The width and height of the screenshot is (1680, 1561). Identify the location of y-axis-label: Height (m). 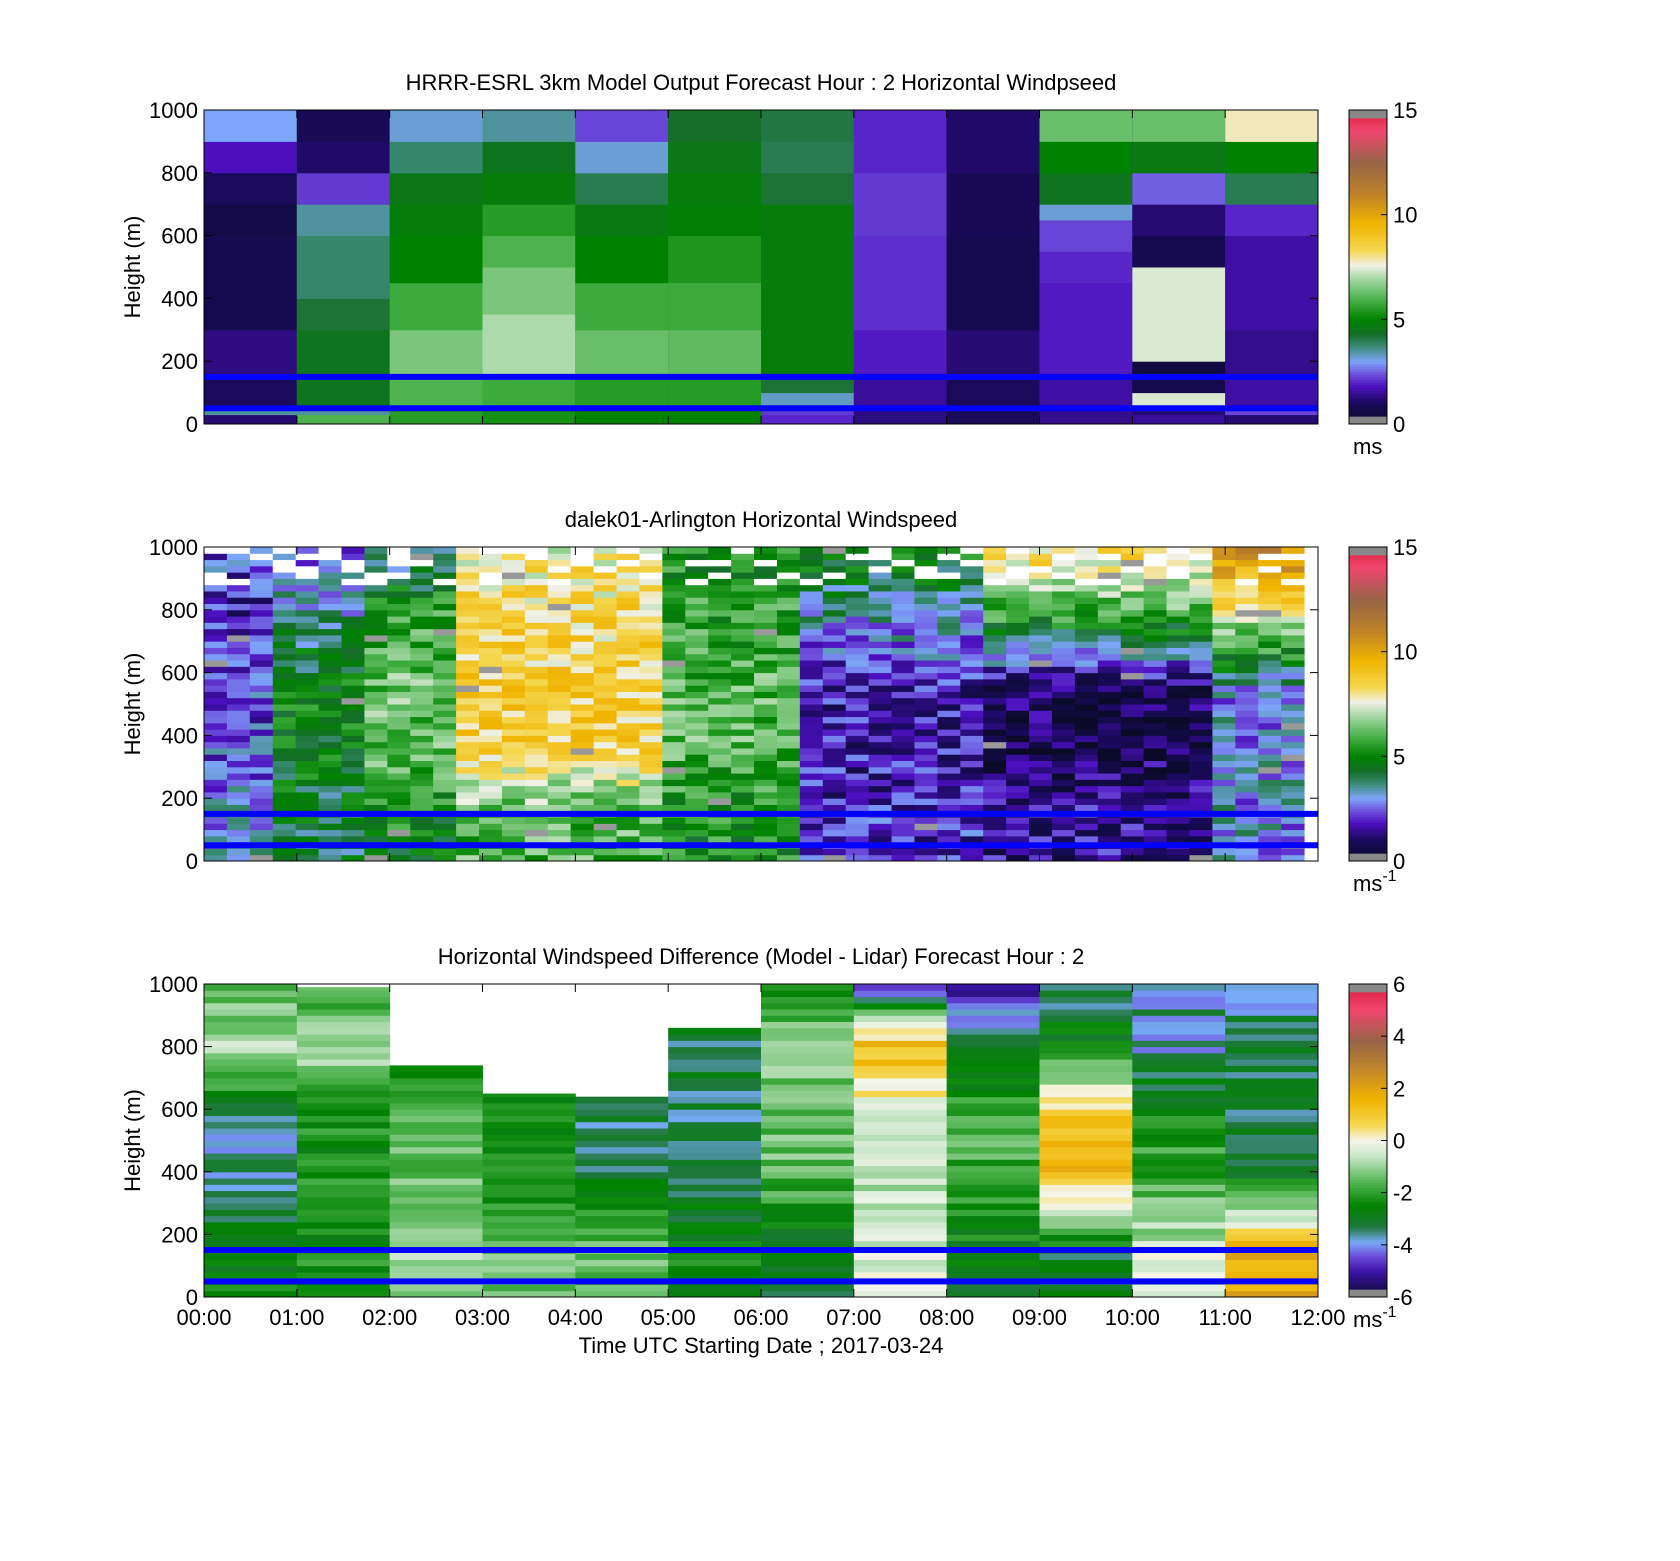
(132, 1140).